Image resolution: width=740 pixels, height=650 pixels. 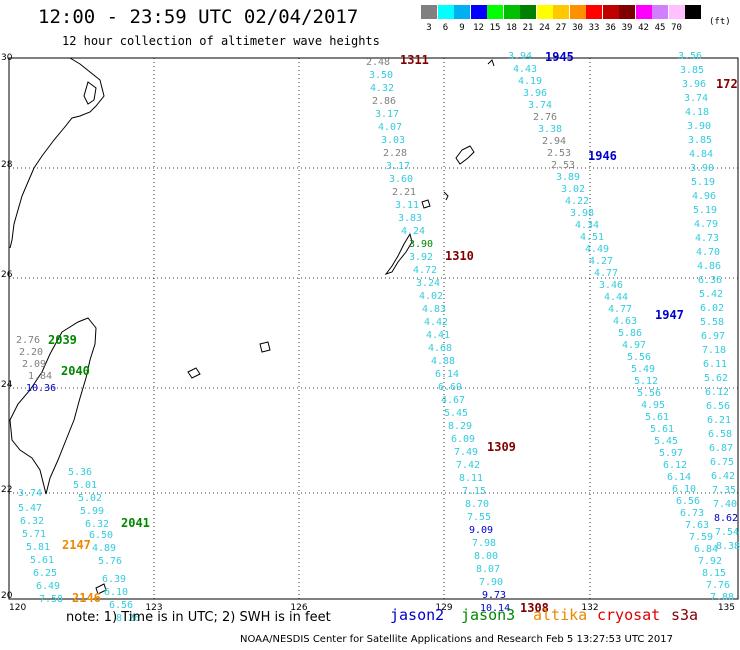 What do you see at coordinates (429, 28) in the screenshot?
I see `scale-label: 3` at bounding box center [429, 28].